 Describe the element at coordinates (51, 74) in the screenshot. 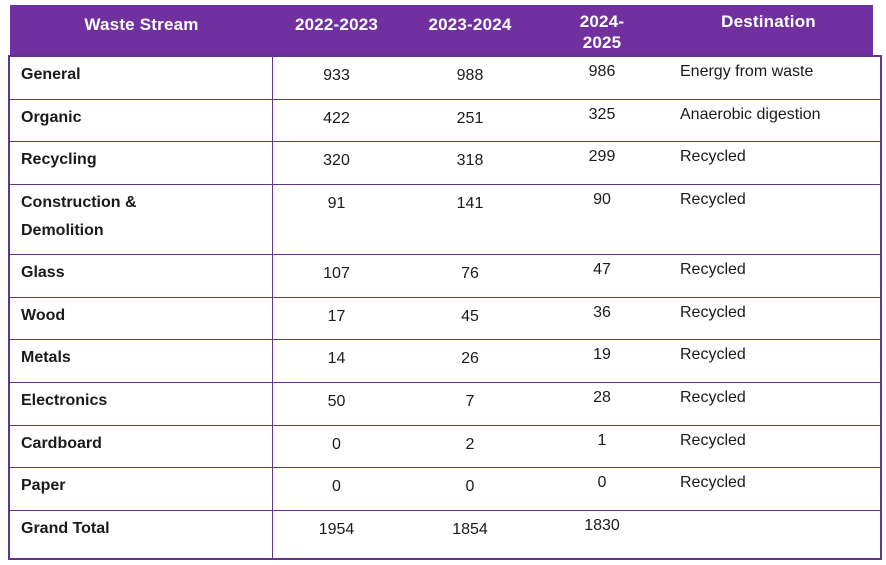

I see `waste-stream-label: General` at that location.